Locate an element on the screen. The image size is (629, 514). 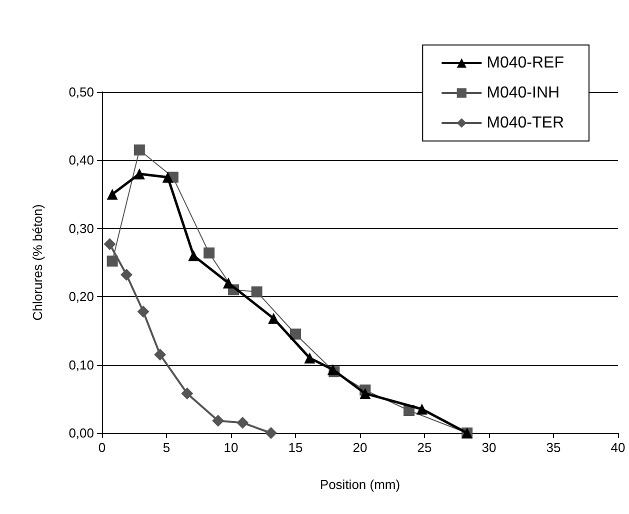
x-tick-label: 10 is located at coordinates (231, 447).